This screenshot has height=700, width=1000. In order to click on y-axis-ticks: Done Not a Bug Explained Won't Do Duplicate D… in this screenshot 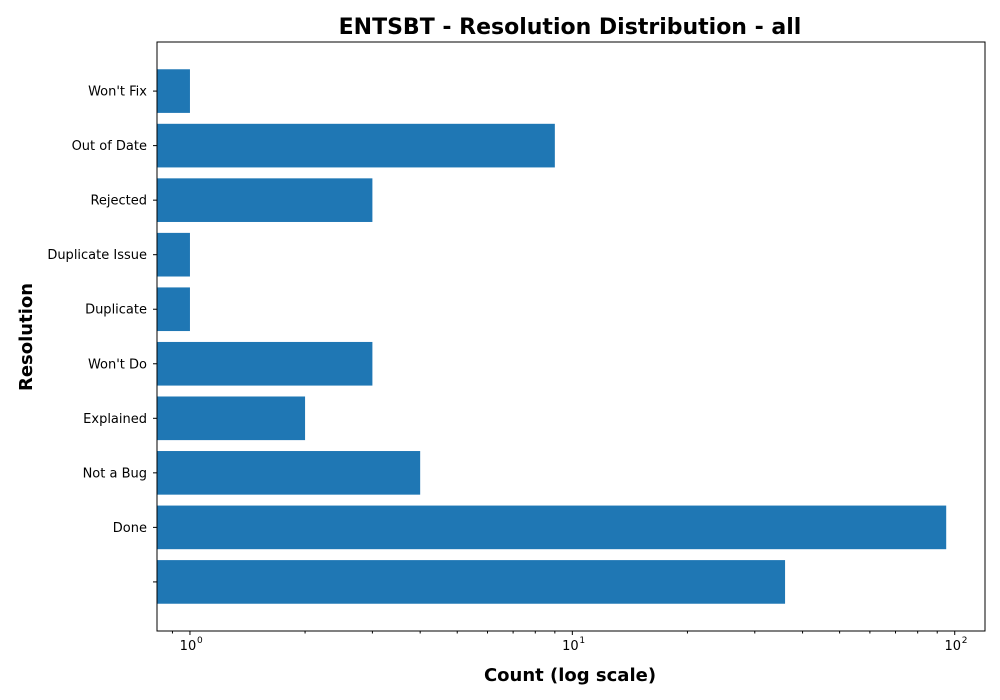, I will do `click(102, 334)`.